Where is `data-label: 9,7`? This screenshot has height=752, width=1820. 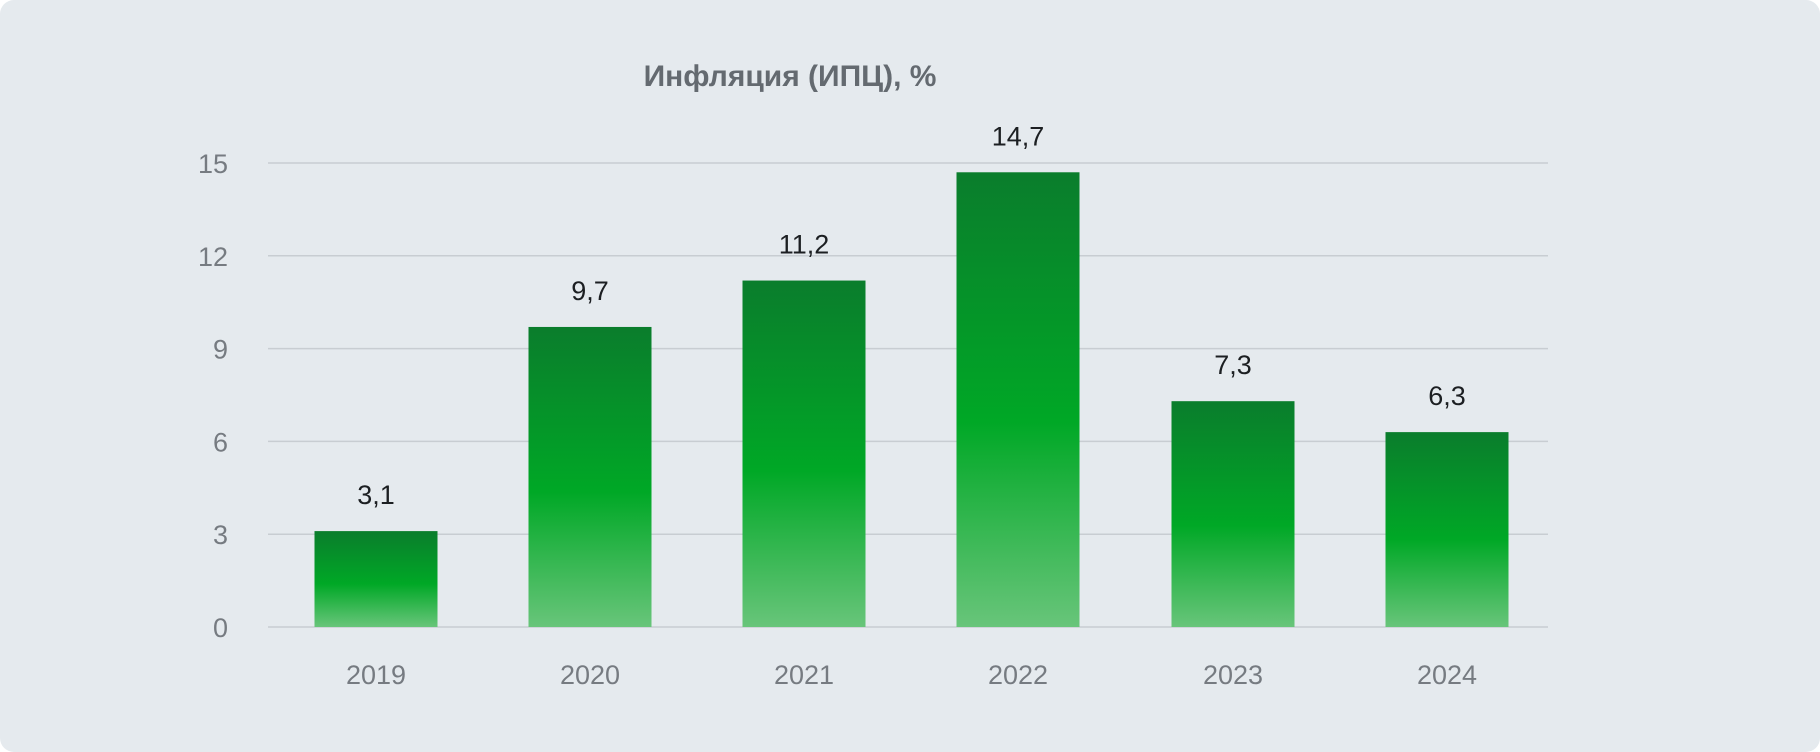
data-label: 9,7 is located at coordinates (590, 291).